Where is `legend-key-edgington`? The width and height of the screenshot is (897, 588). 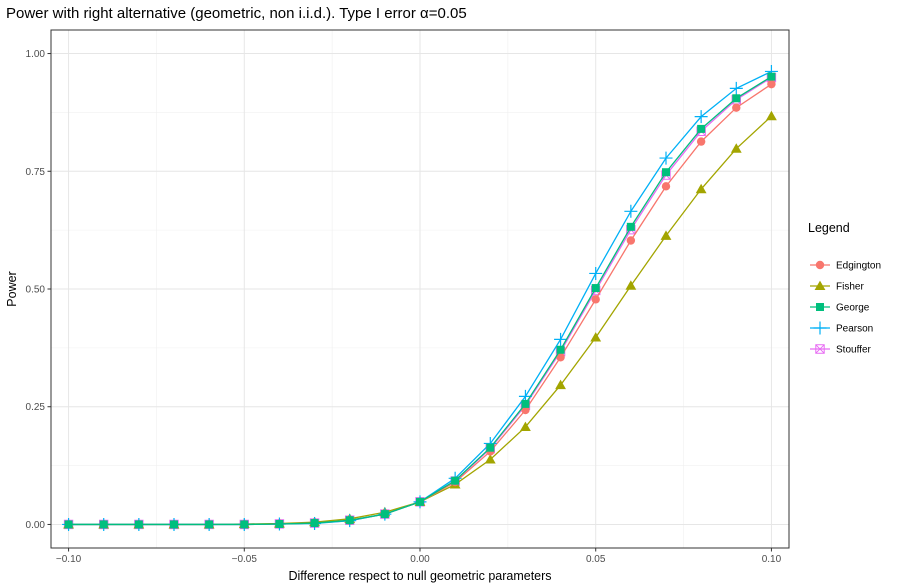 legend-key-edgington is located at coordinates (820, 265).